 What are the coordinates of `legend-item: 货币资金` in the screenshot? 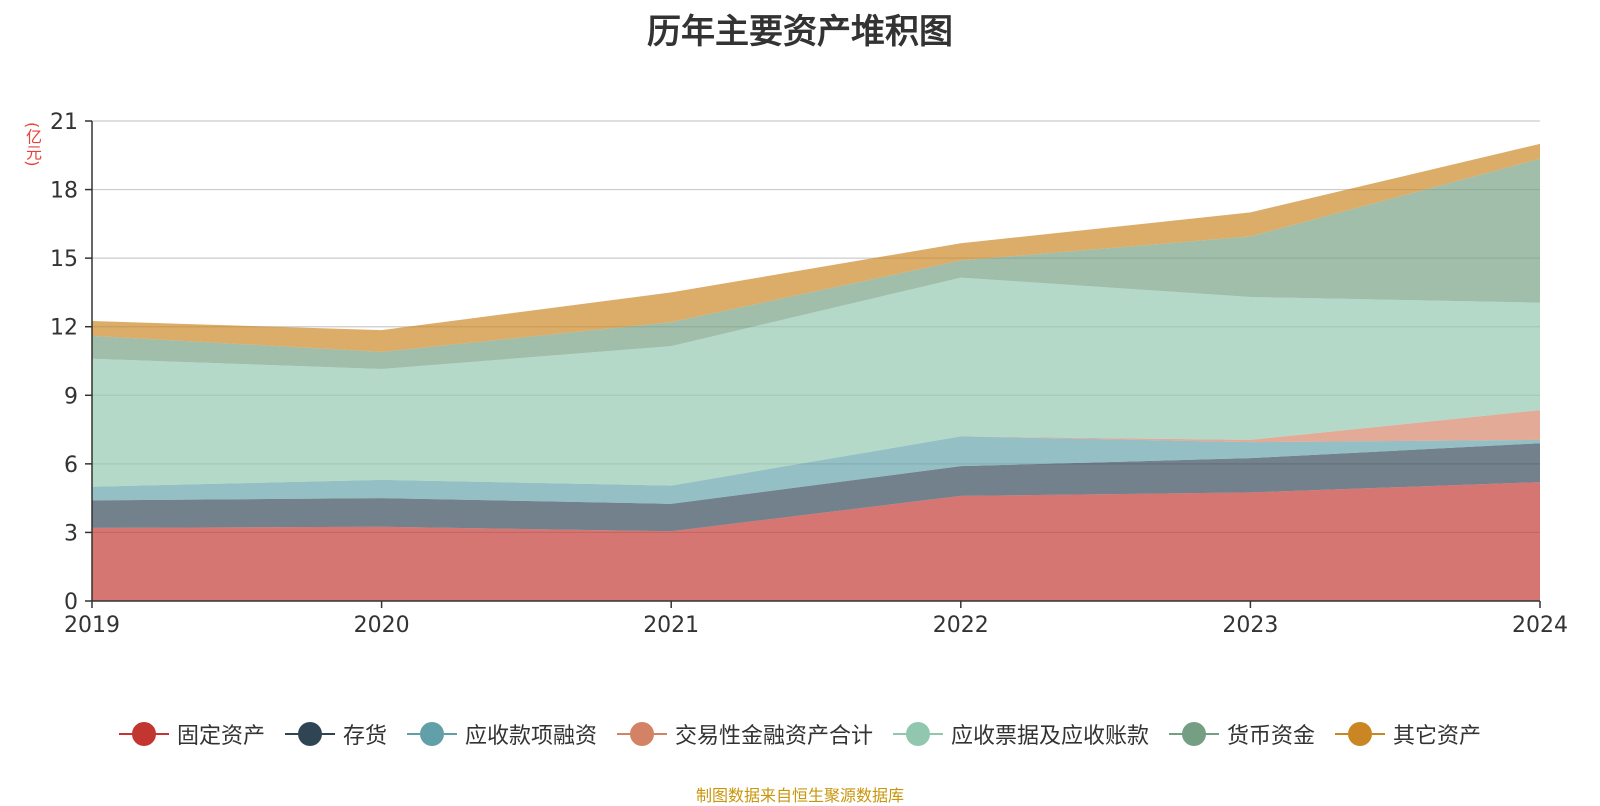 It's located at (1242, 734).